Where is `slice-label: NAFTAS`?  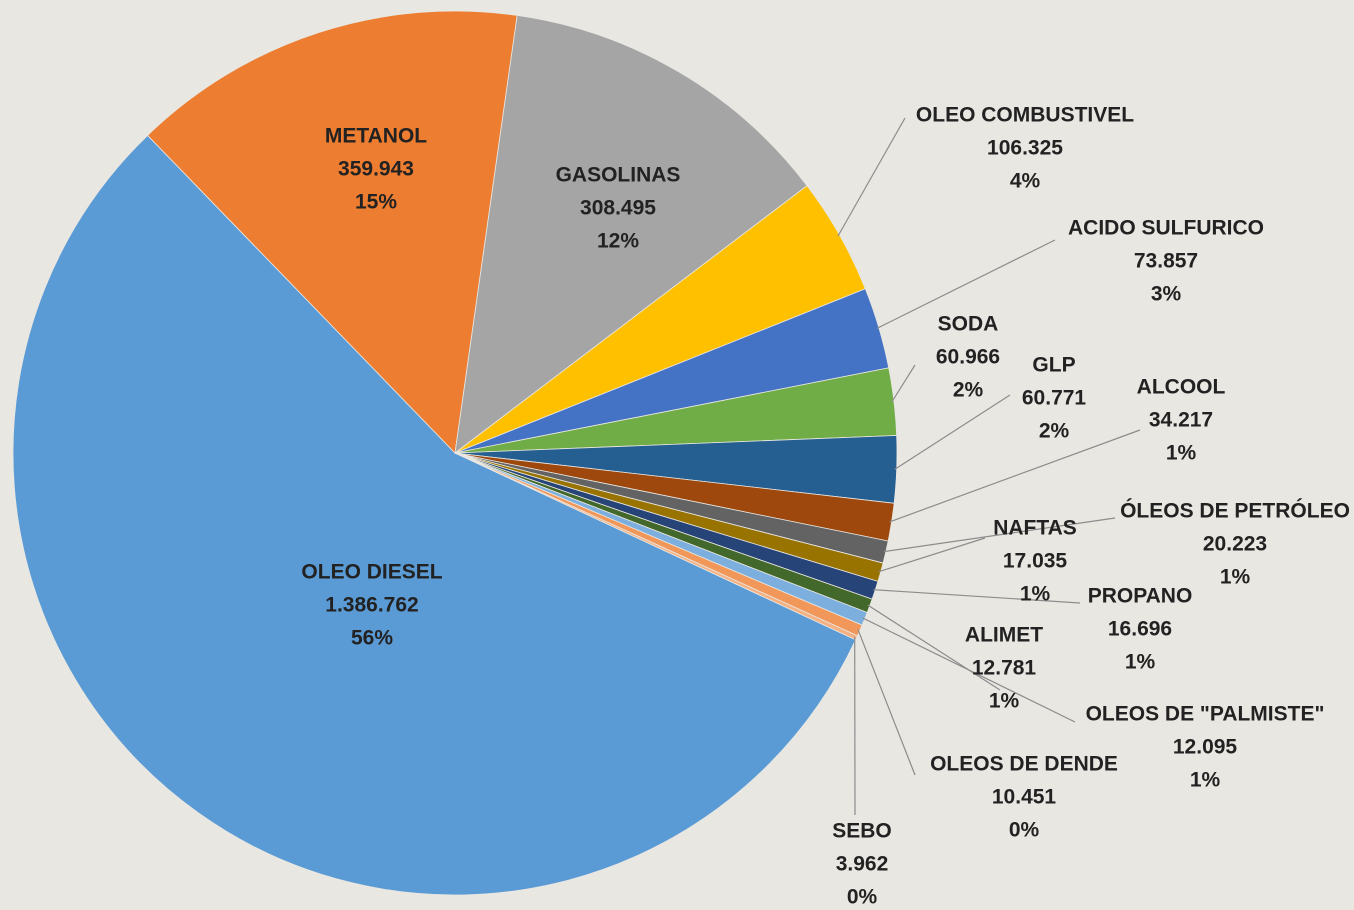
slice-label: NAFTAS is located at coordinates (1035, 528).